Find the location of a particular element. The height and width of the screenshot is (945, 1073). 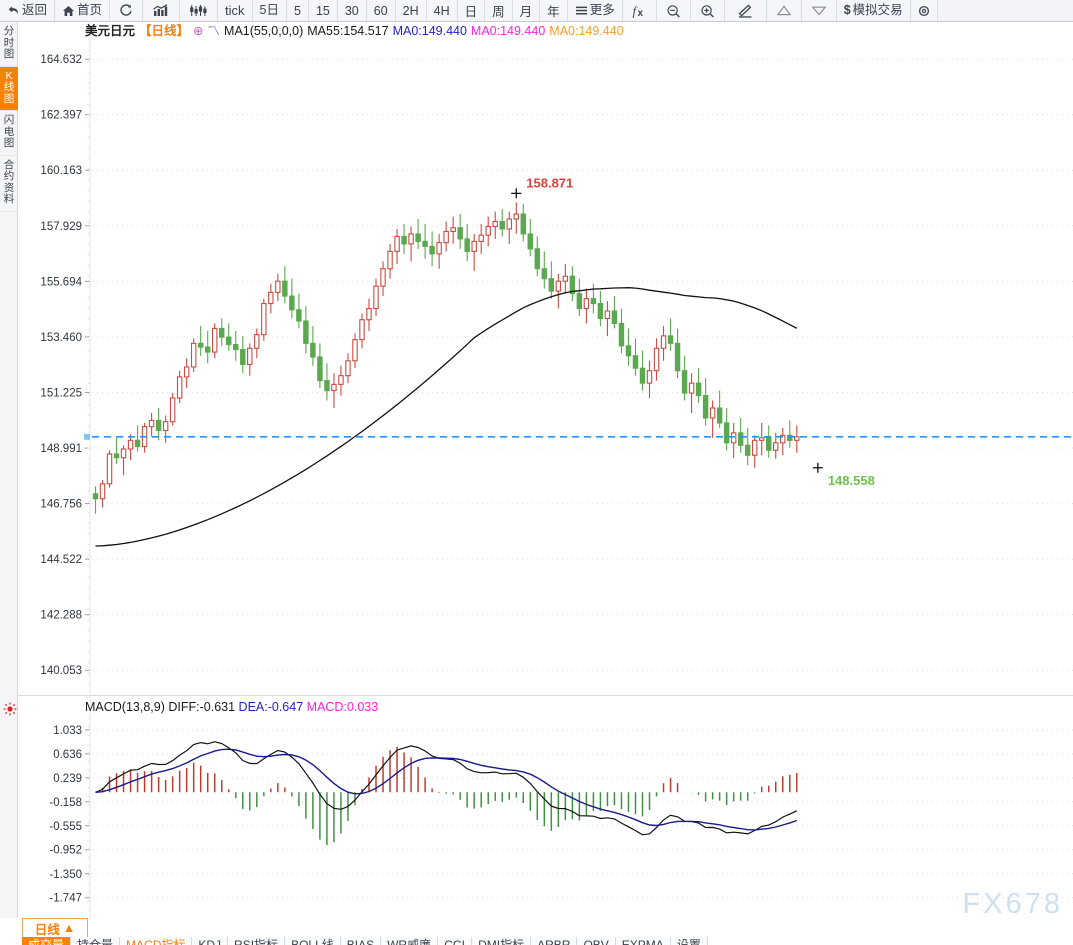

period-label: 年 is located at coordinates (553, 12).